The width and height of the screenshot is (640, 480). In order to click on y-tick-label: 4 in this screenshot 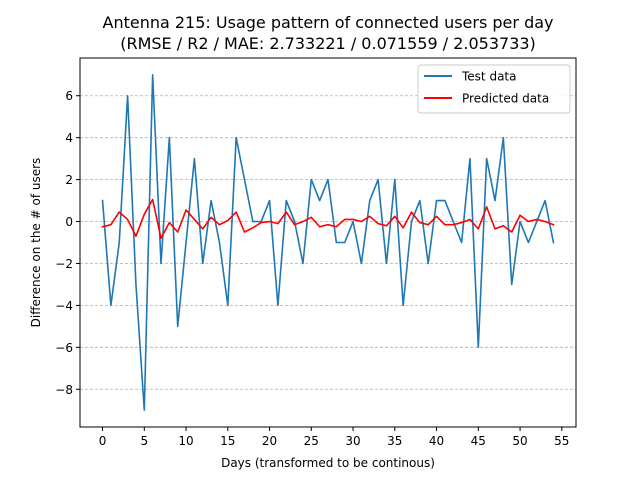, I will do `click(69, 138)`.